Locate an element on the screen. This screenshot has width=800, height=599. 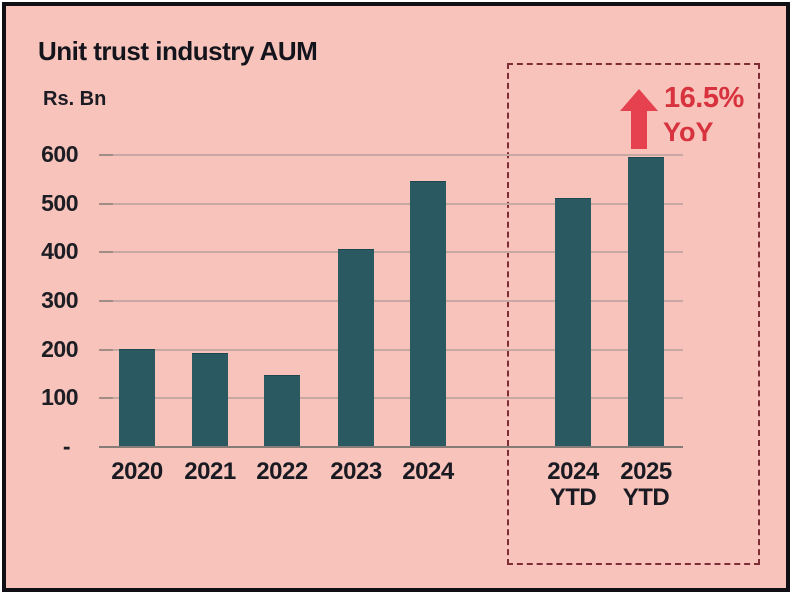
y-axis-unit-label: Rs. Bn is located at coordinates (75, 99).